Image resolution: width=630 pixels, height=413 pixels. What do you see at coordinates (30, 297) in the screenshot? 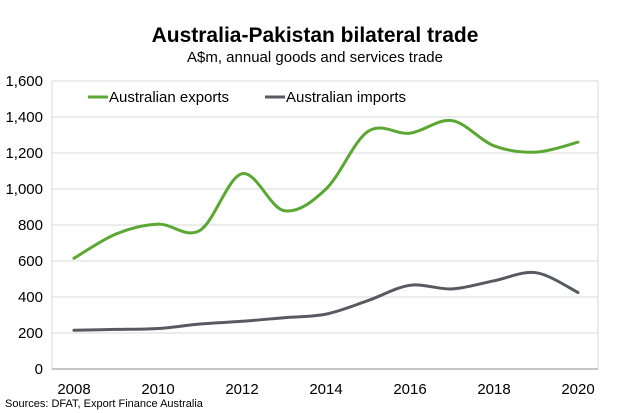
I see `y-tick-label: 400` at bounding box center [30, 297].